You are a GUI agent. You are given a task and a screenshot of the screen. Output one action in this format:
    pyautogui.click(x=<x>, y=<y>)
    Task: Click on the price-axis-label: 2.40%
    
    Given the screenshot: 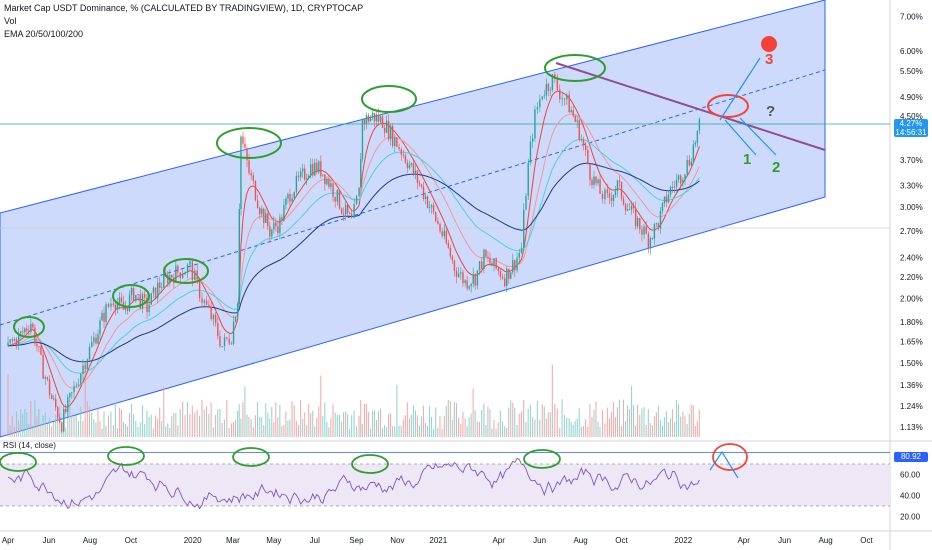 What is the action you would take?
    pyautogui.click(x=911, y=257)
    